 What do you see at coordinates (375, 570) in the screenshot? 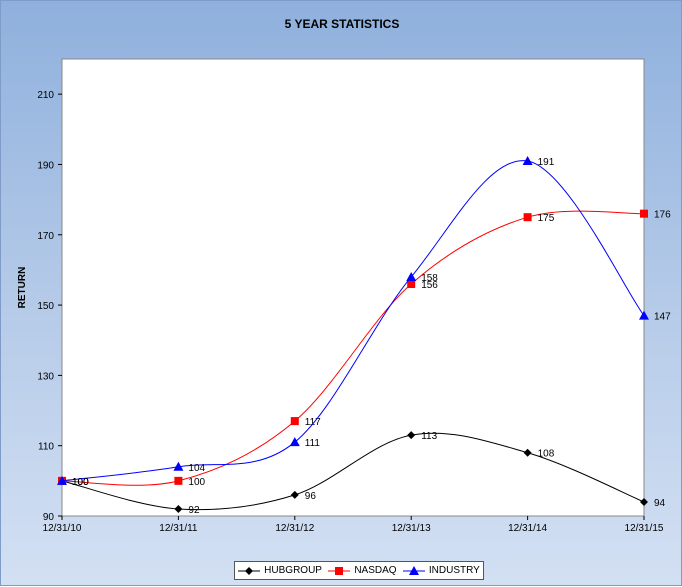
I see `legend-label: NASDAQ` at bounding box center [375, 570].